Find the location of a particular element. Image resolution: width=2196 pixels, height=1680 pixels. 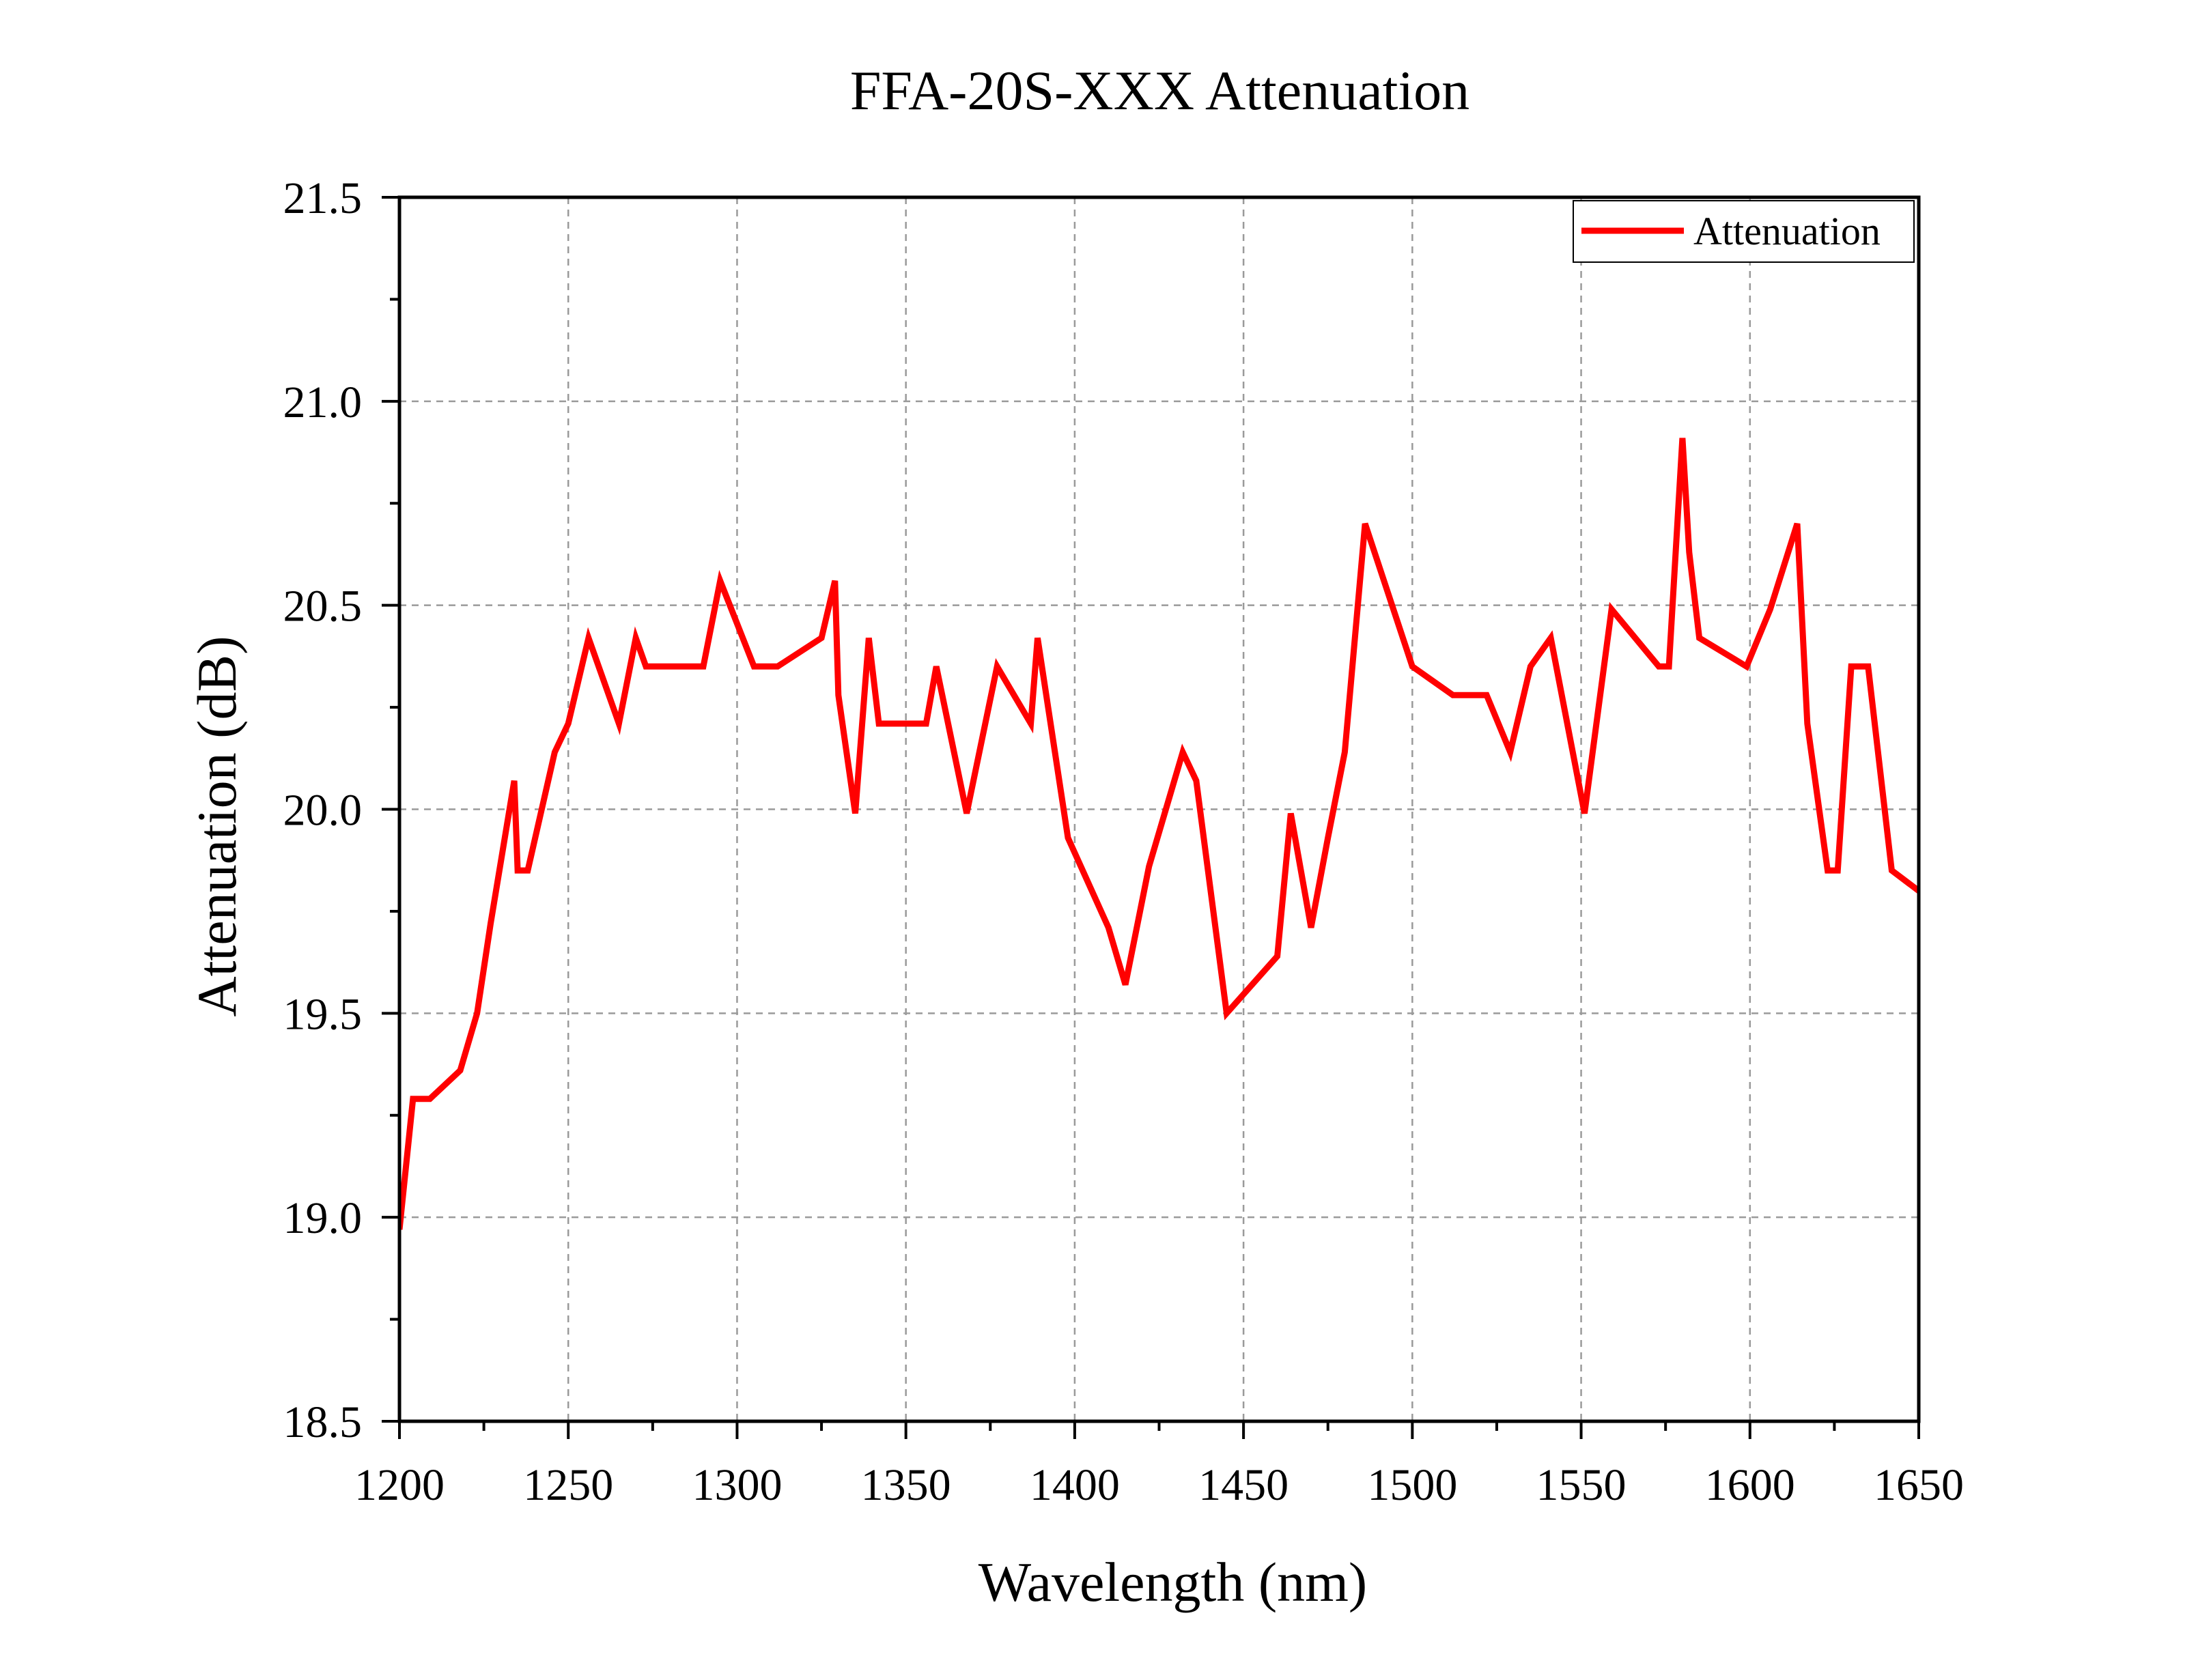

x-tick-label: 1650 is located at coordinates (1919, 1485).